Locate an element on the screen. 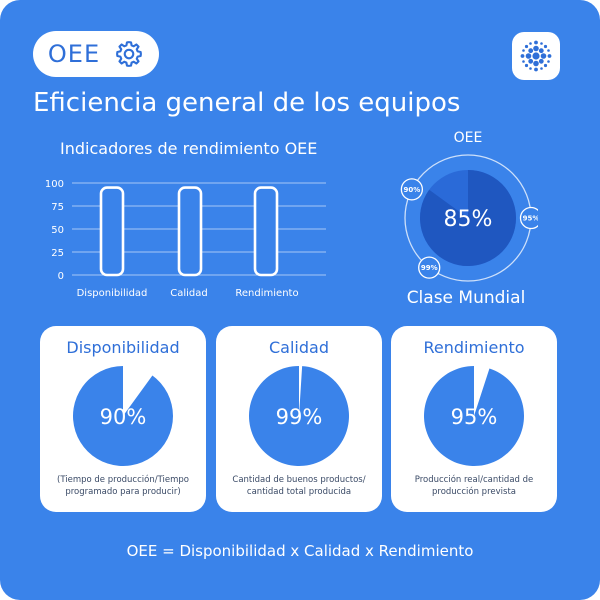 The height and width of the screenshot is (600, 600). network-dots-icon is located at coordinates (536, 56).